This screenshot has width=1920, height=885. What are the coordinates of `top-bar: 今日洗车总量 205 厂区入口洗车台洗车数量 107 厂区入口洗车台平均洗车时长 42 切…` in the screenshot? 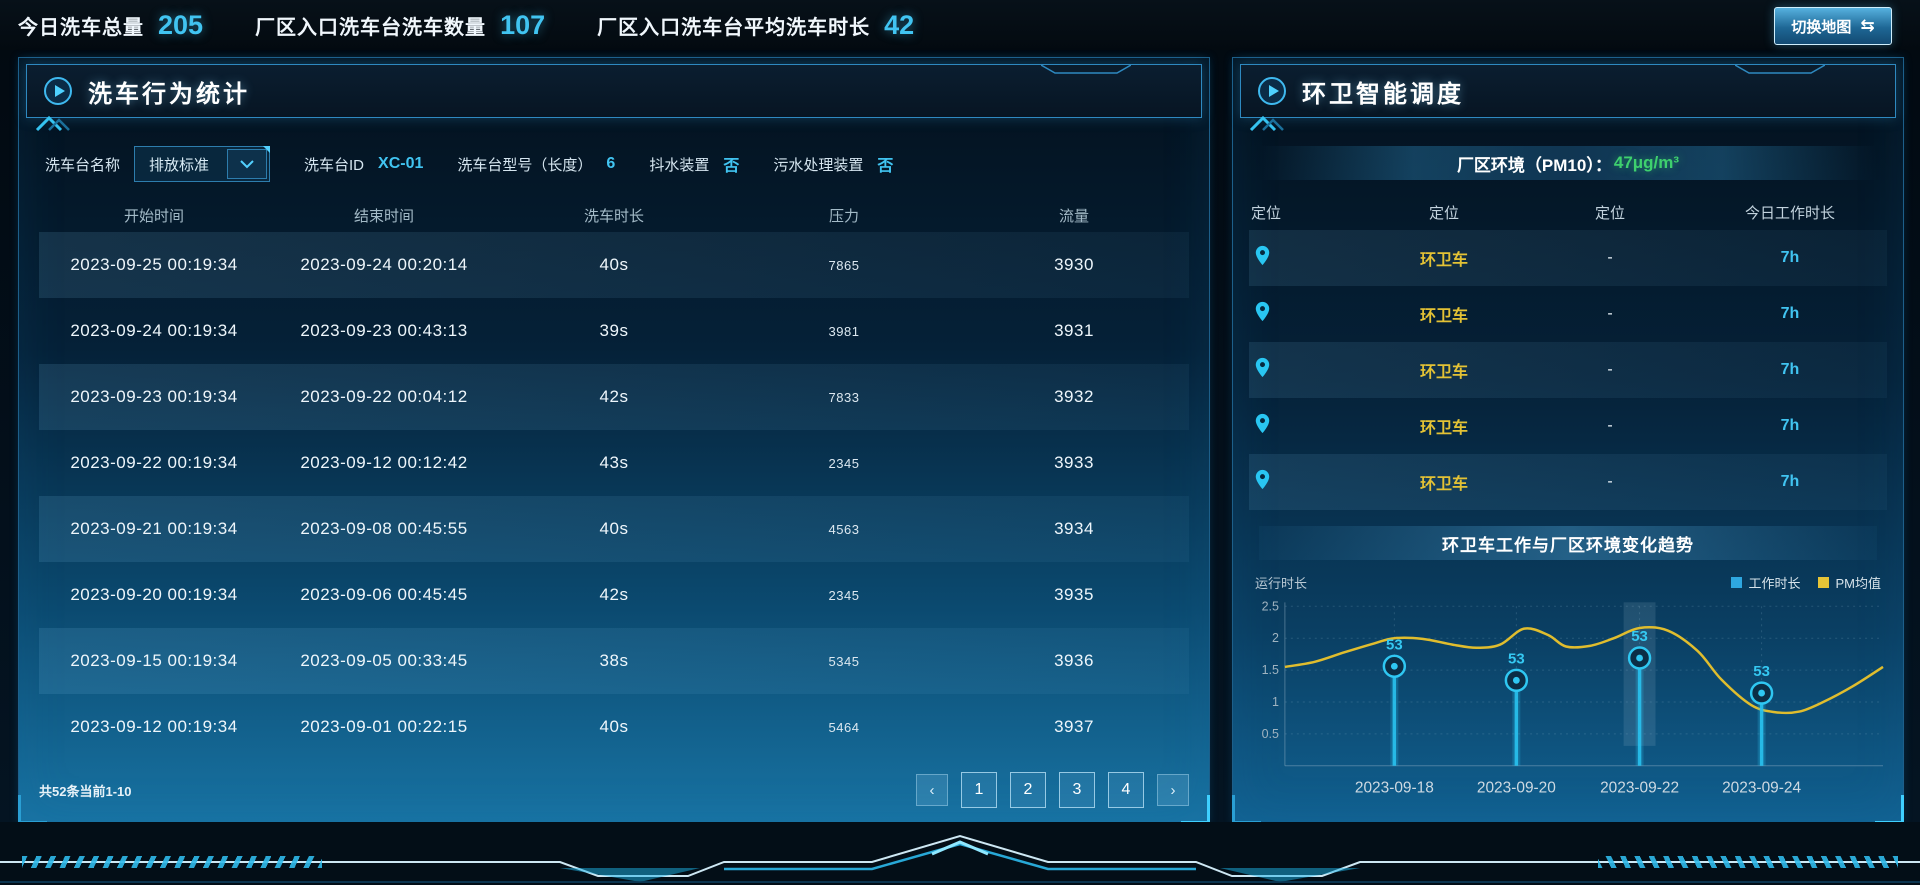 It's located at (960, 25).